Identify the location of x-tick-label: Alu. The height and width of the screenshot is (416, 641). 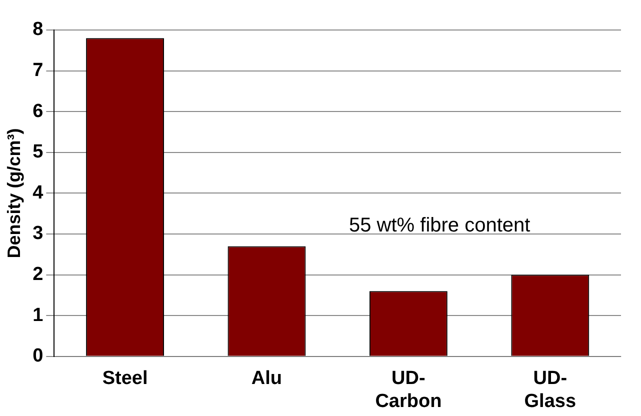
(266, 379).